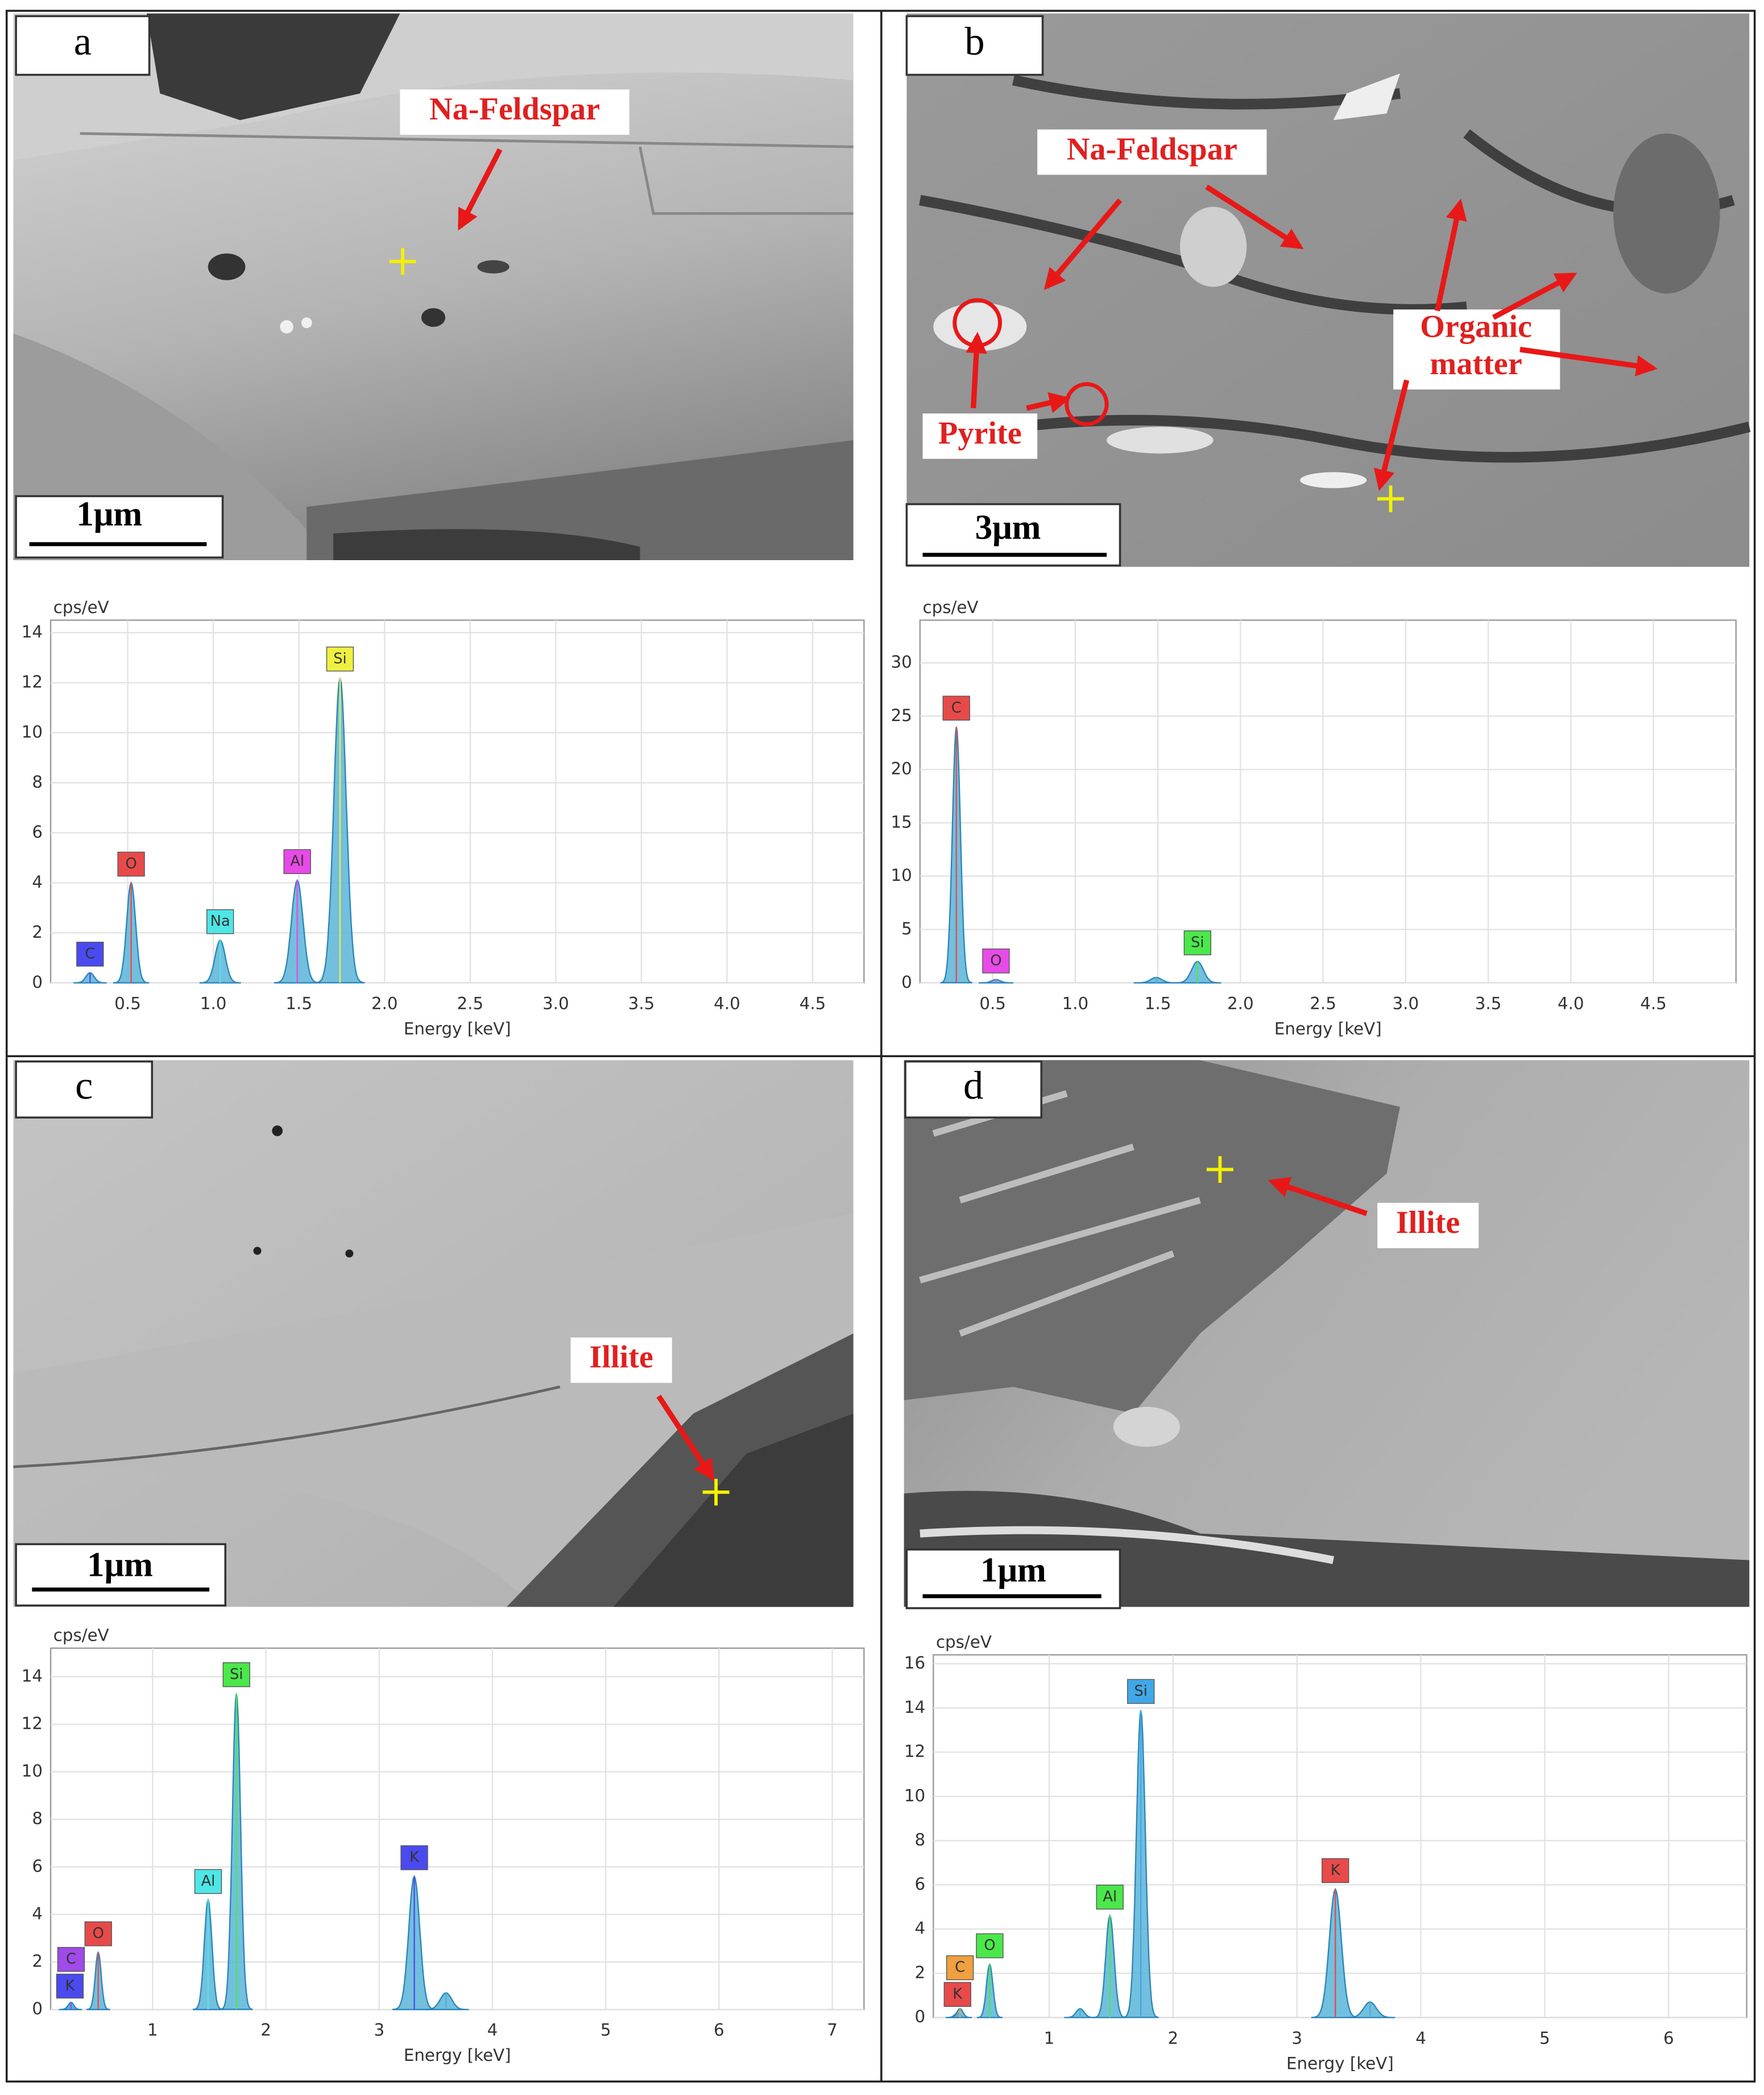 Image resolution: width=1764 pixels, height=2095 pixels. What do you see at coordinates (128, 1003) in the screenshot?
I see `x-tick-label: 0.5` at bounding box center [128, 1003].